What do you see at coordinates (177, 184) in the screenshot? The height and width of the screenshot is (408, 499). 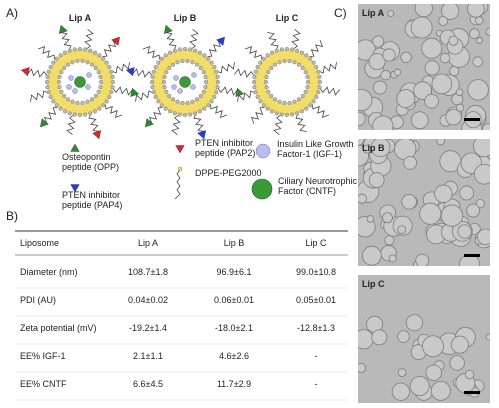 I see `peg-icon` at bounding box center [177, 184].